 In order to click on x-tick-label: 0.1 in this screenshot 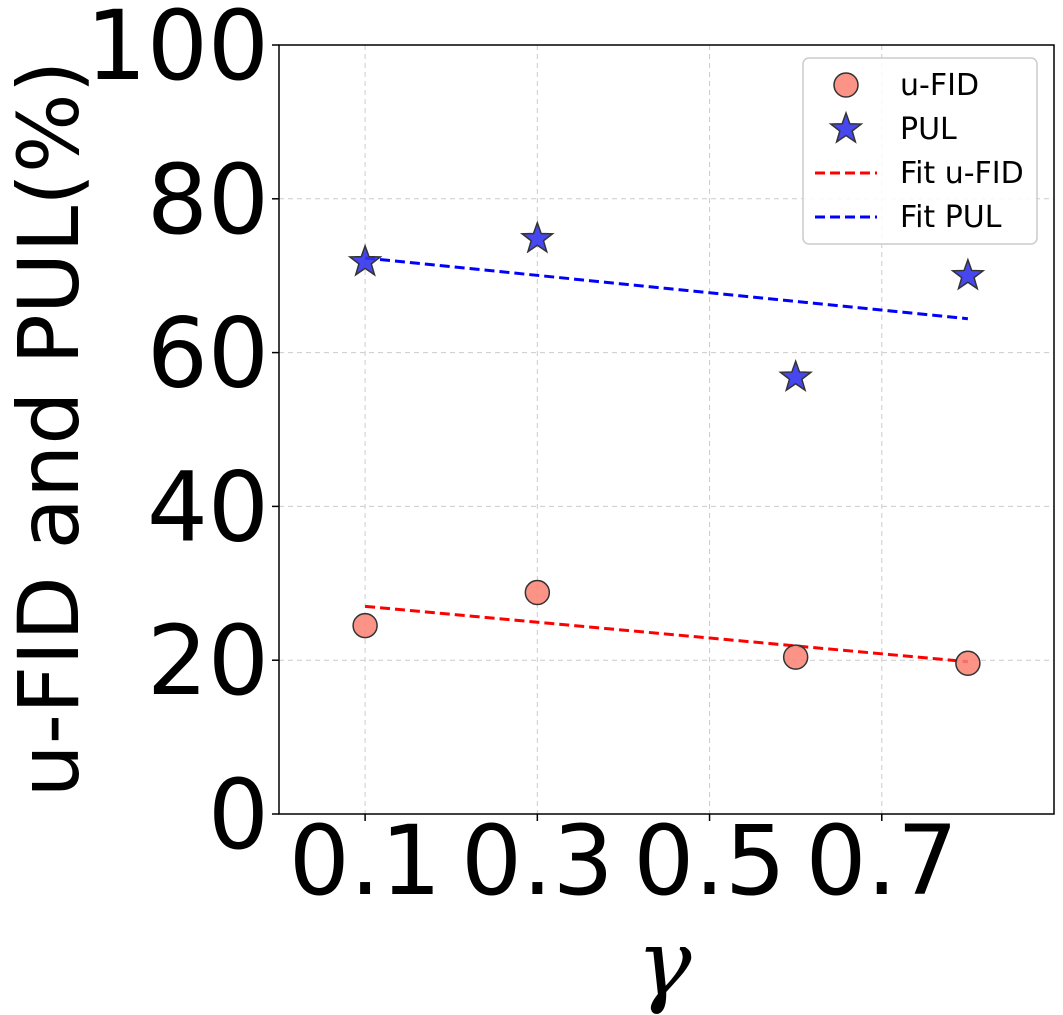, I will do `click(365, 861)`.